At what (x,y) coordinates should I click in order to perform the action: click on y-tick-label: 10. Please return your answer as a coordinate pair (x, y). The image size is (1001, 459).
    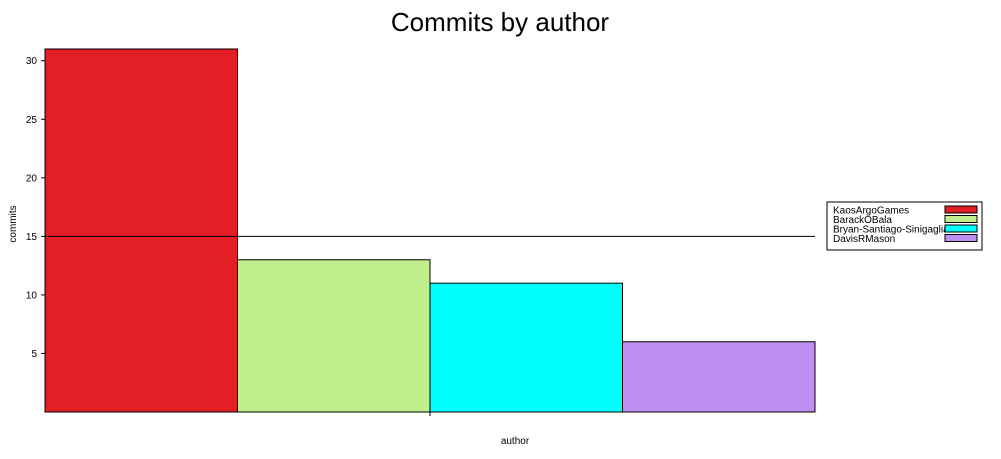
    Looking at the image, I should click on (32, 295).